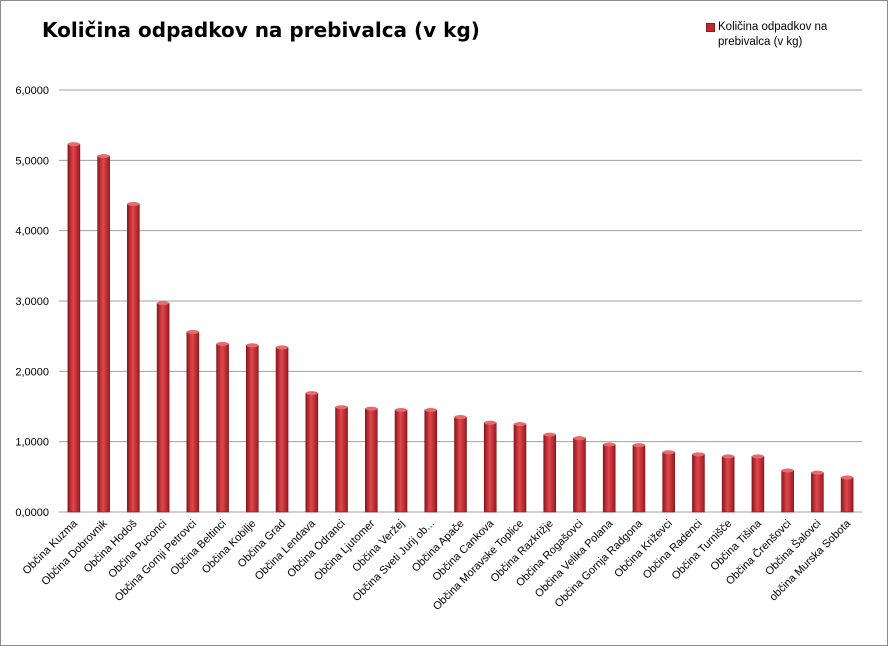 The height and width of the screenshot is (646, 888). I want to click on y-tick-label: 5,0000, so click(32, 161).